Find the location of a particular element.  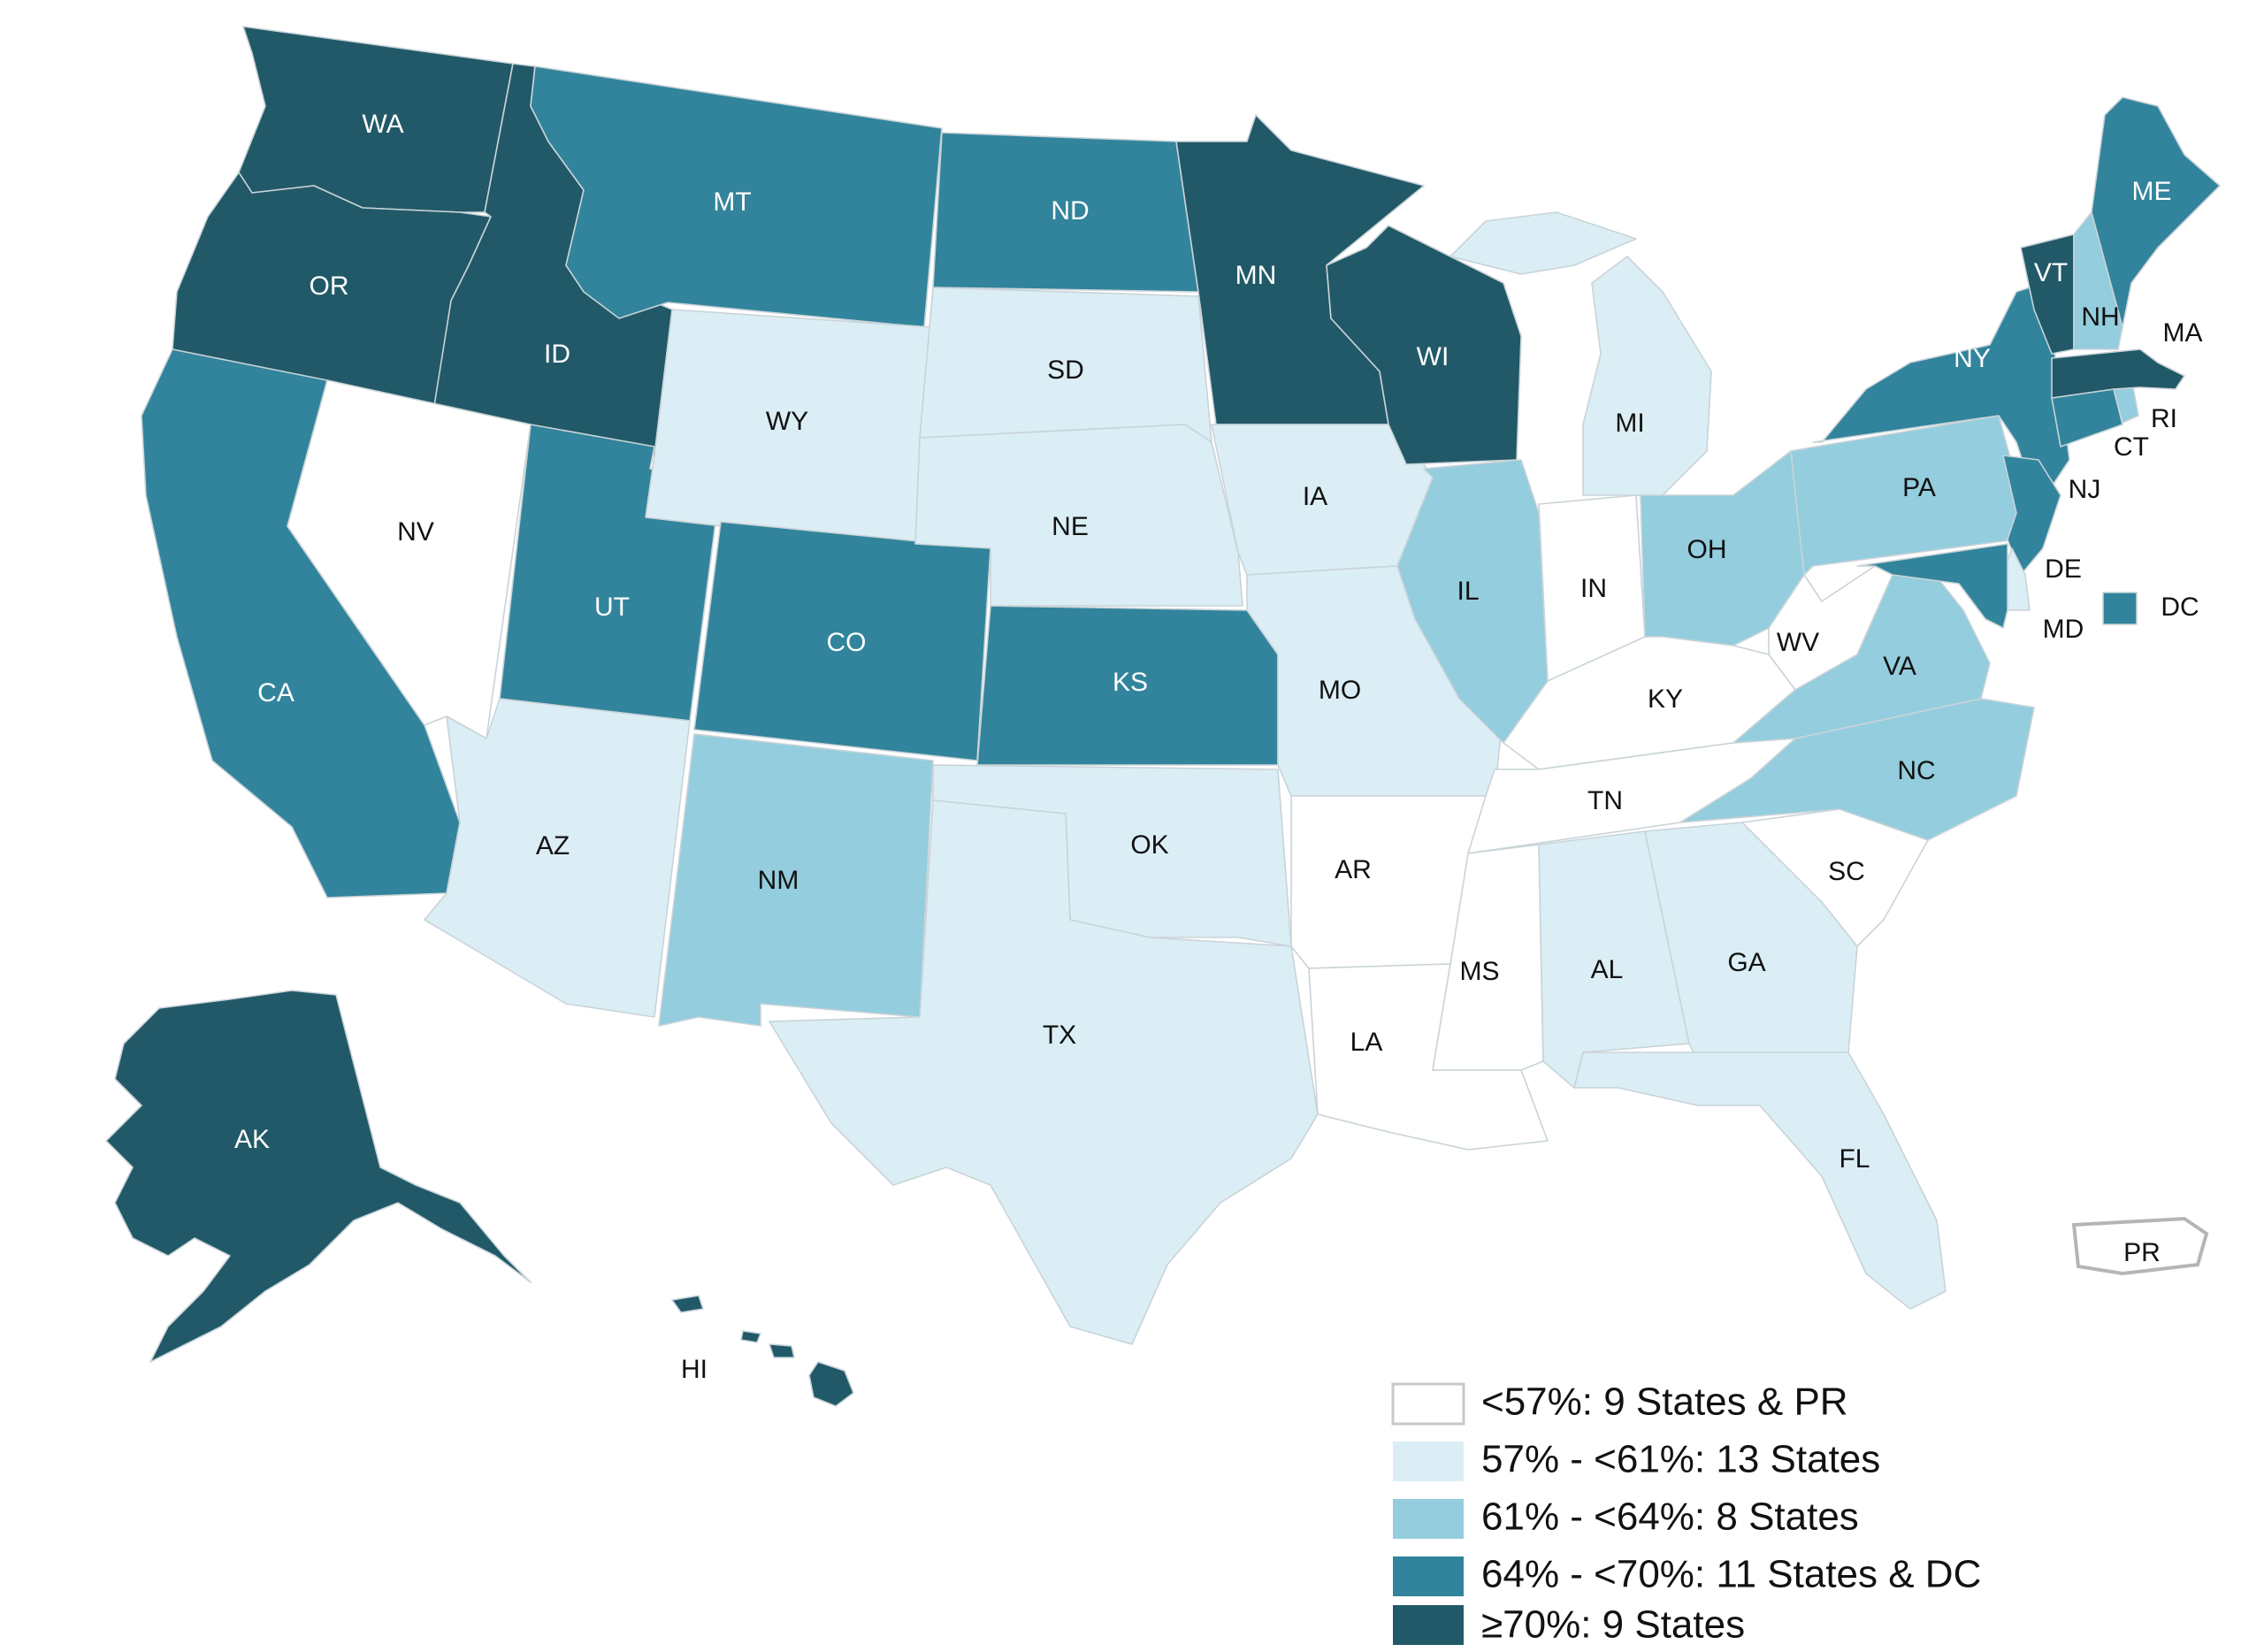

label-sd: SD is located at coordinates (1066, 370).